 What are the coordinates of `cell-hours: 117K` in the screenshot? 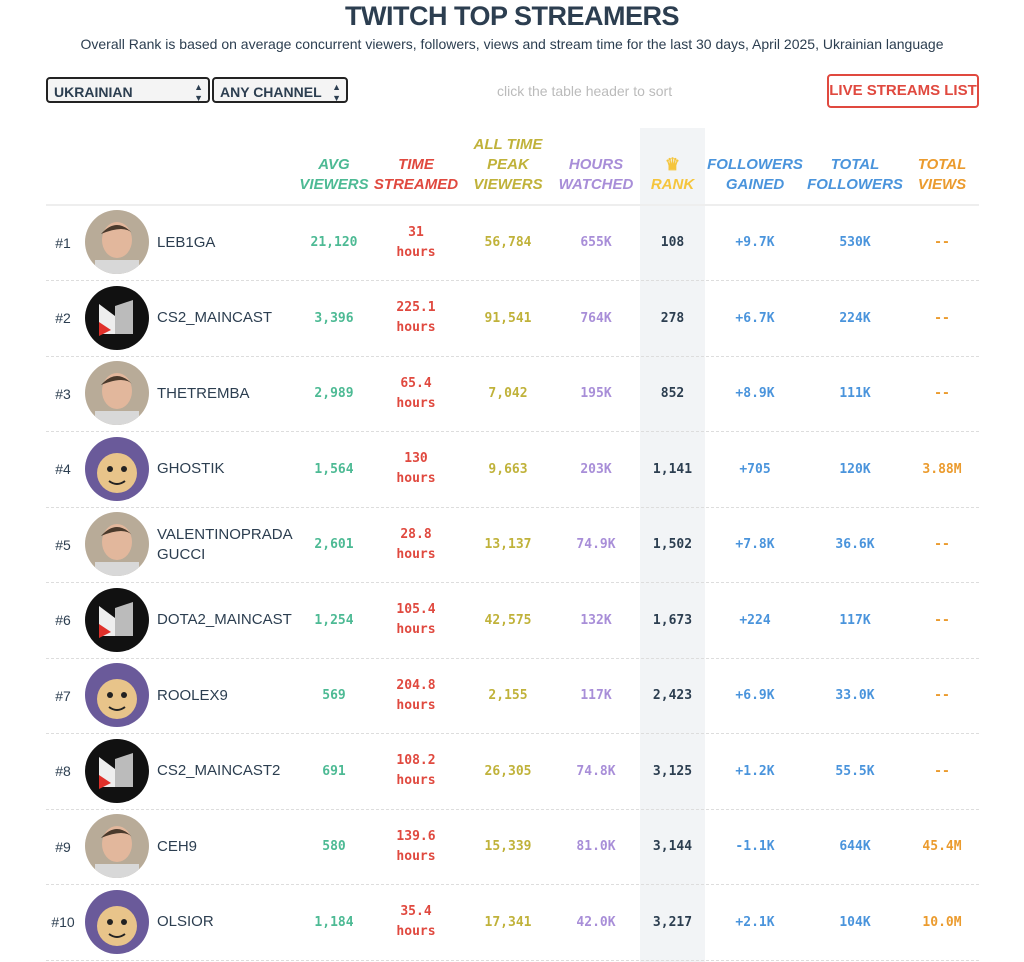 It's located at (596, 695).